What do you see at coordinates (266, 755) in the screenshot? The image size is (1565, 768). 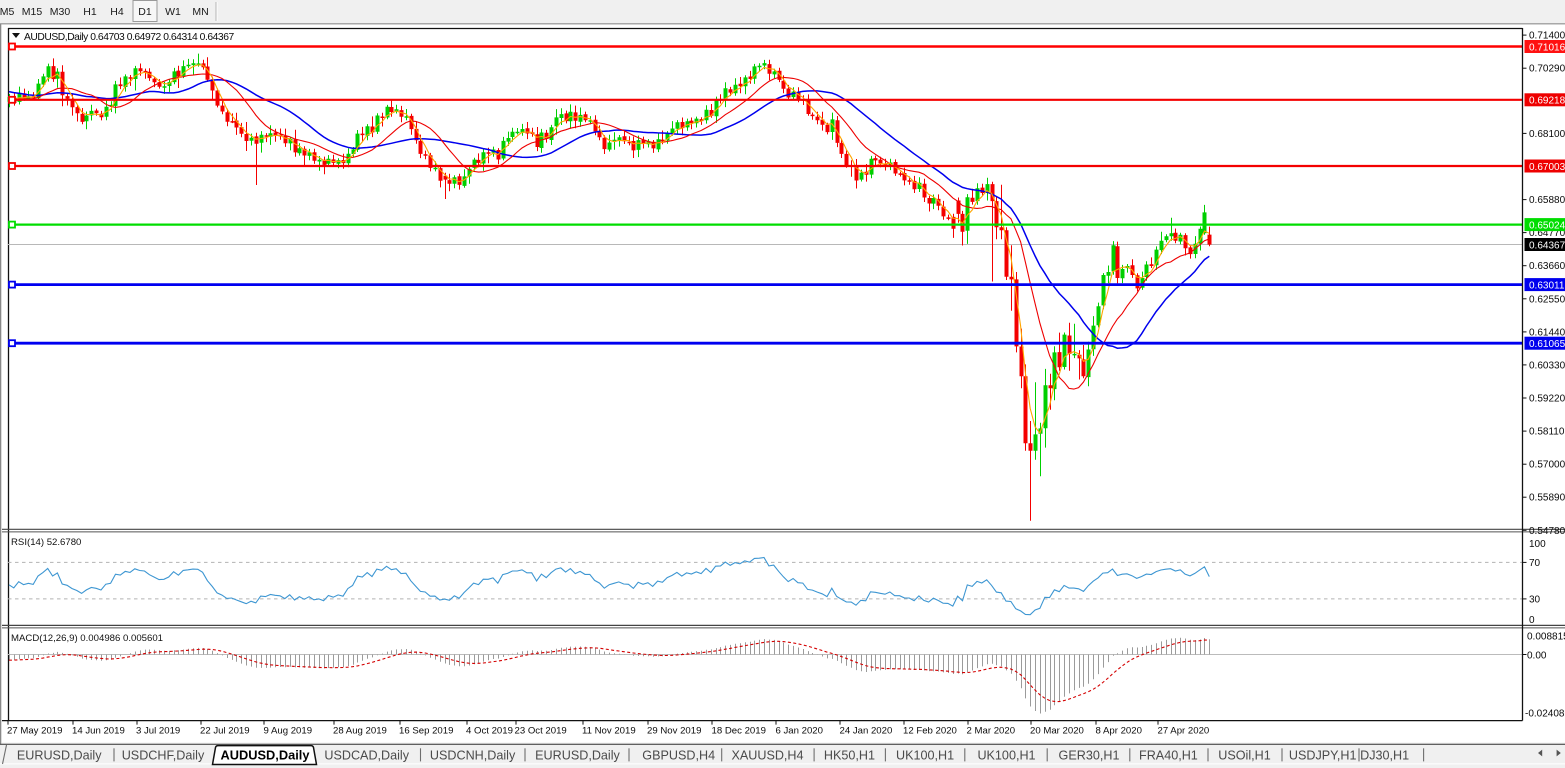 I see `svg-text: AUDUSD,Daily` at bounding box center [266, 755].